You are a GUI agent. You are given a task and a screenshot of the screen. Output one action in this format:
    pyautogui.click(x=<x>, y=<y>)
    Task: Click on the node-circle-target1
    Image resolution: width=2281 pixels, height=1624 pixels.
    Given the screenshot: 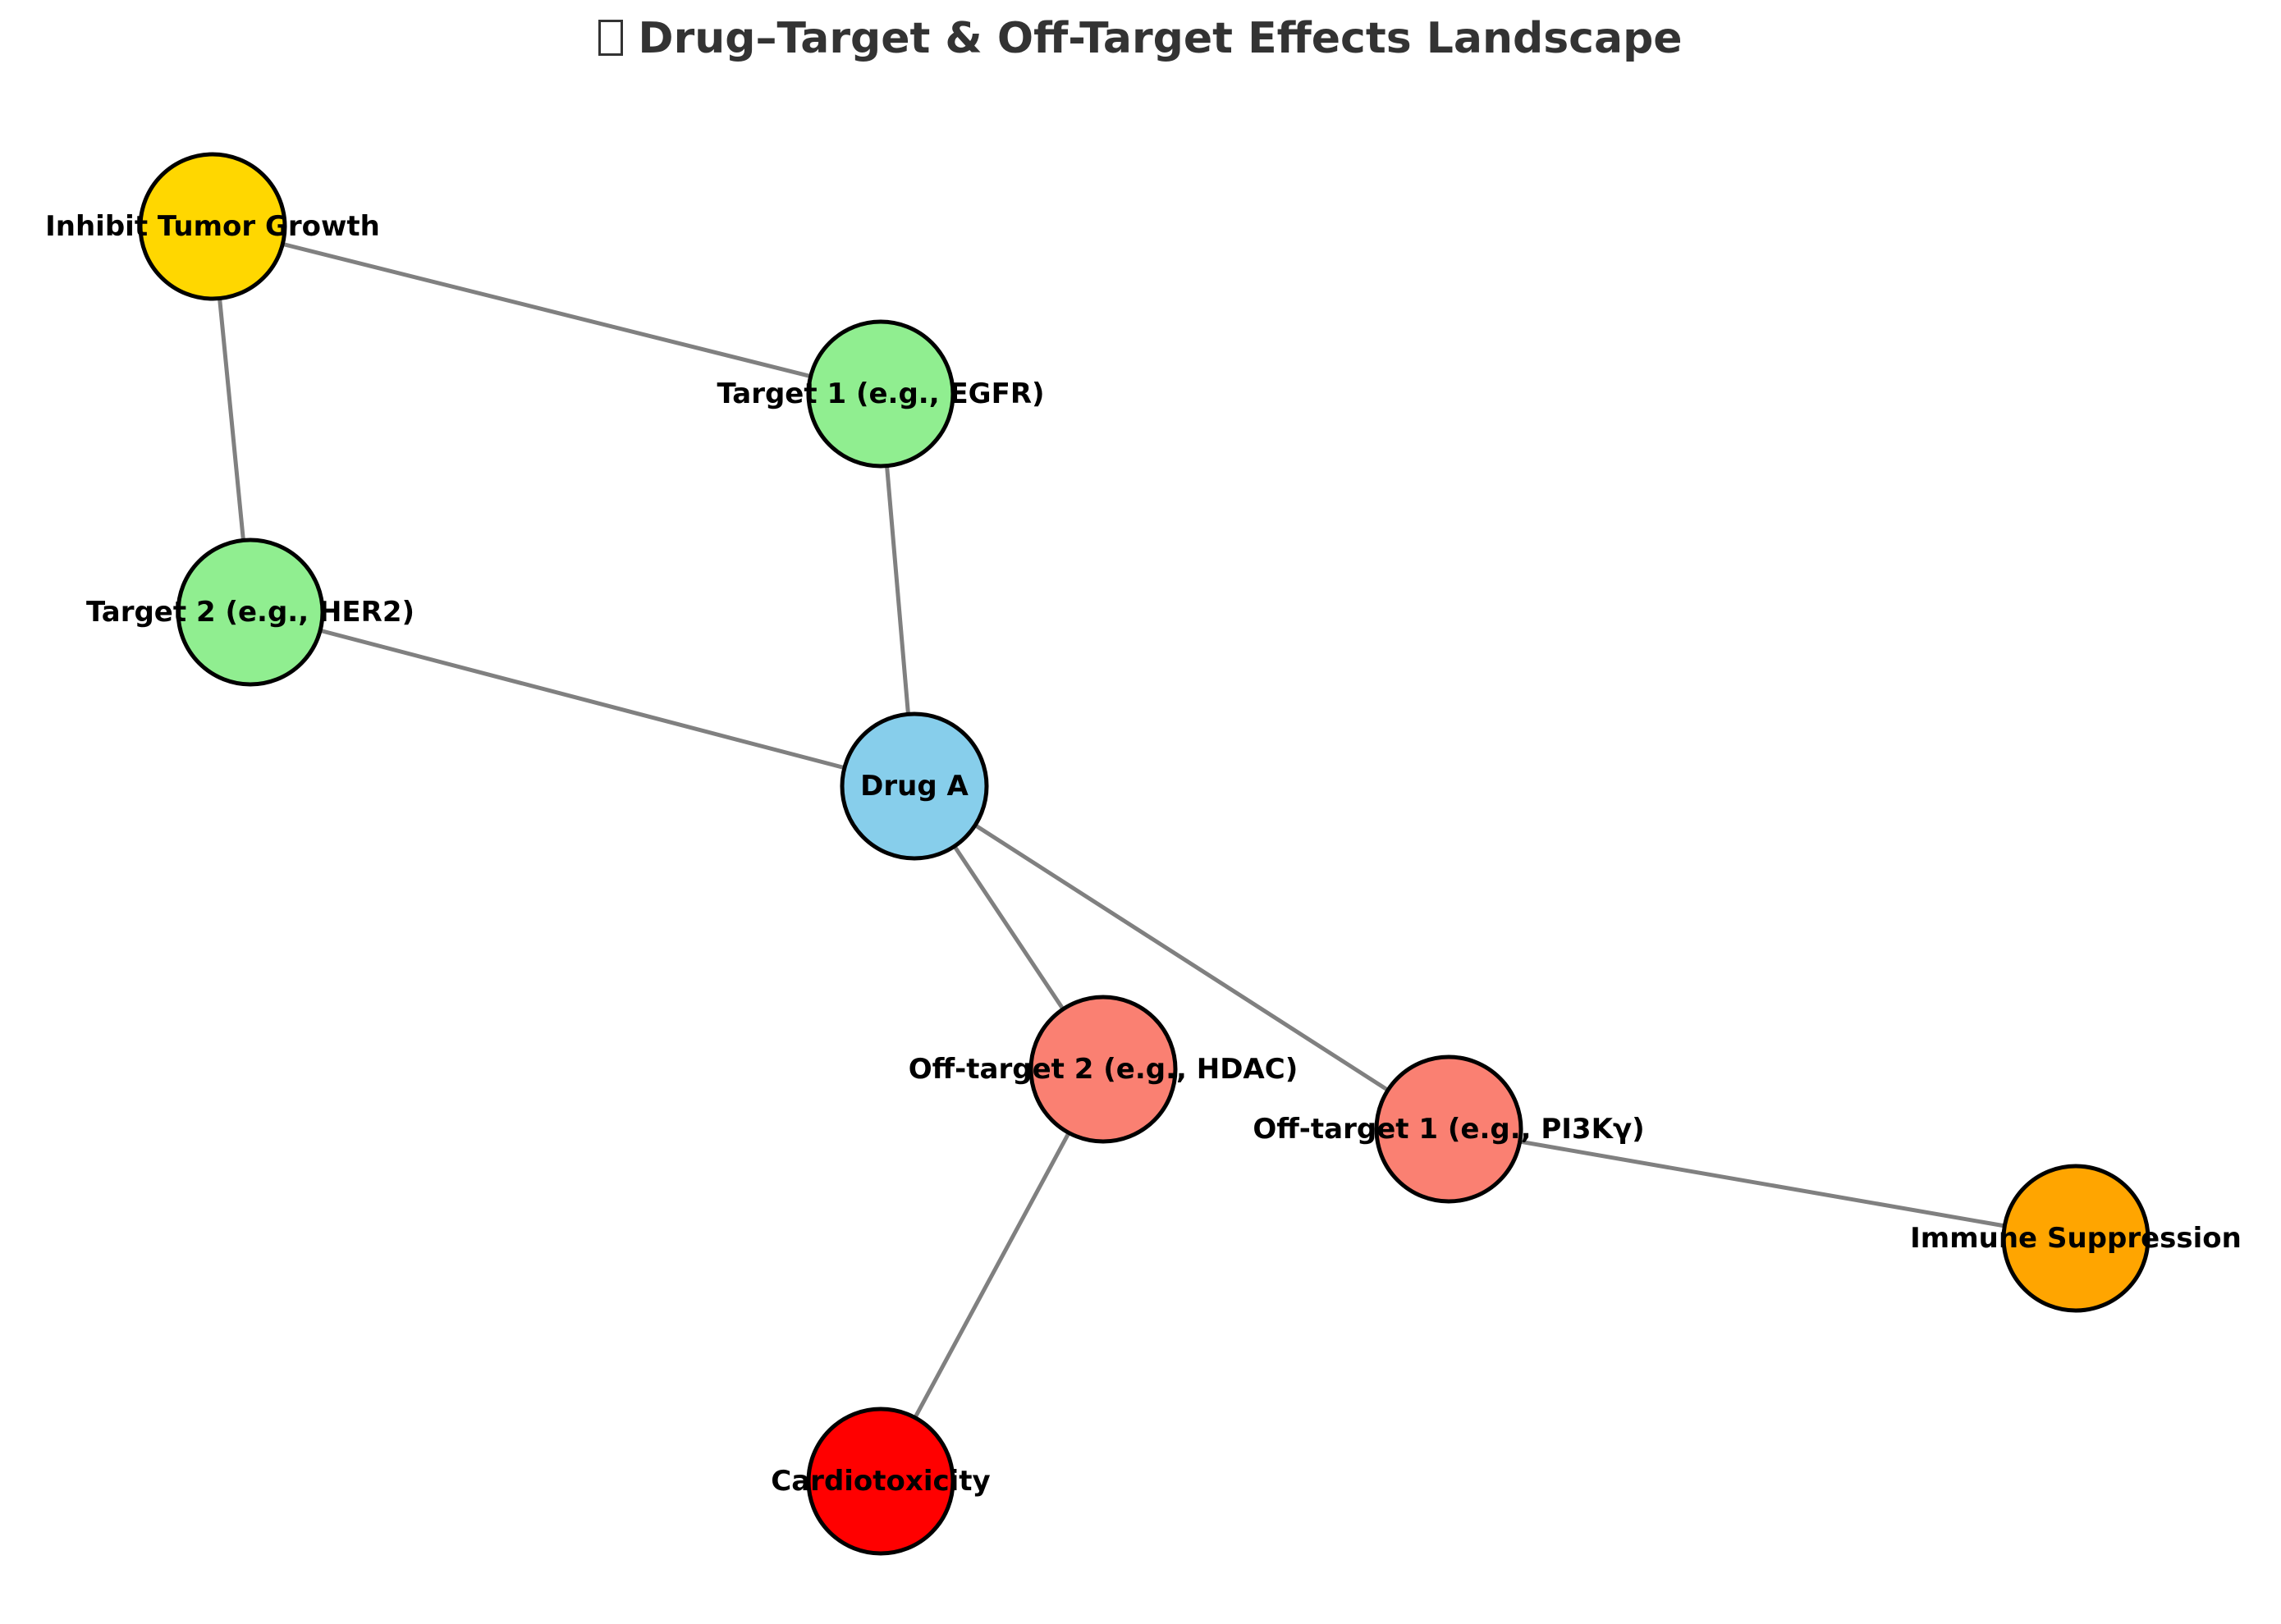 What is the action you would take?
    pyautogui.click(x=880, y=394)
    